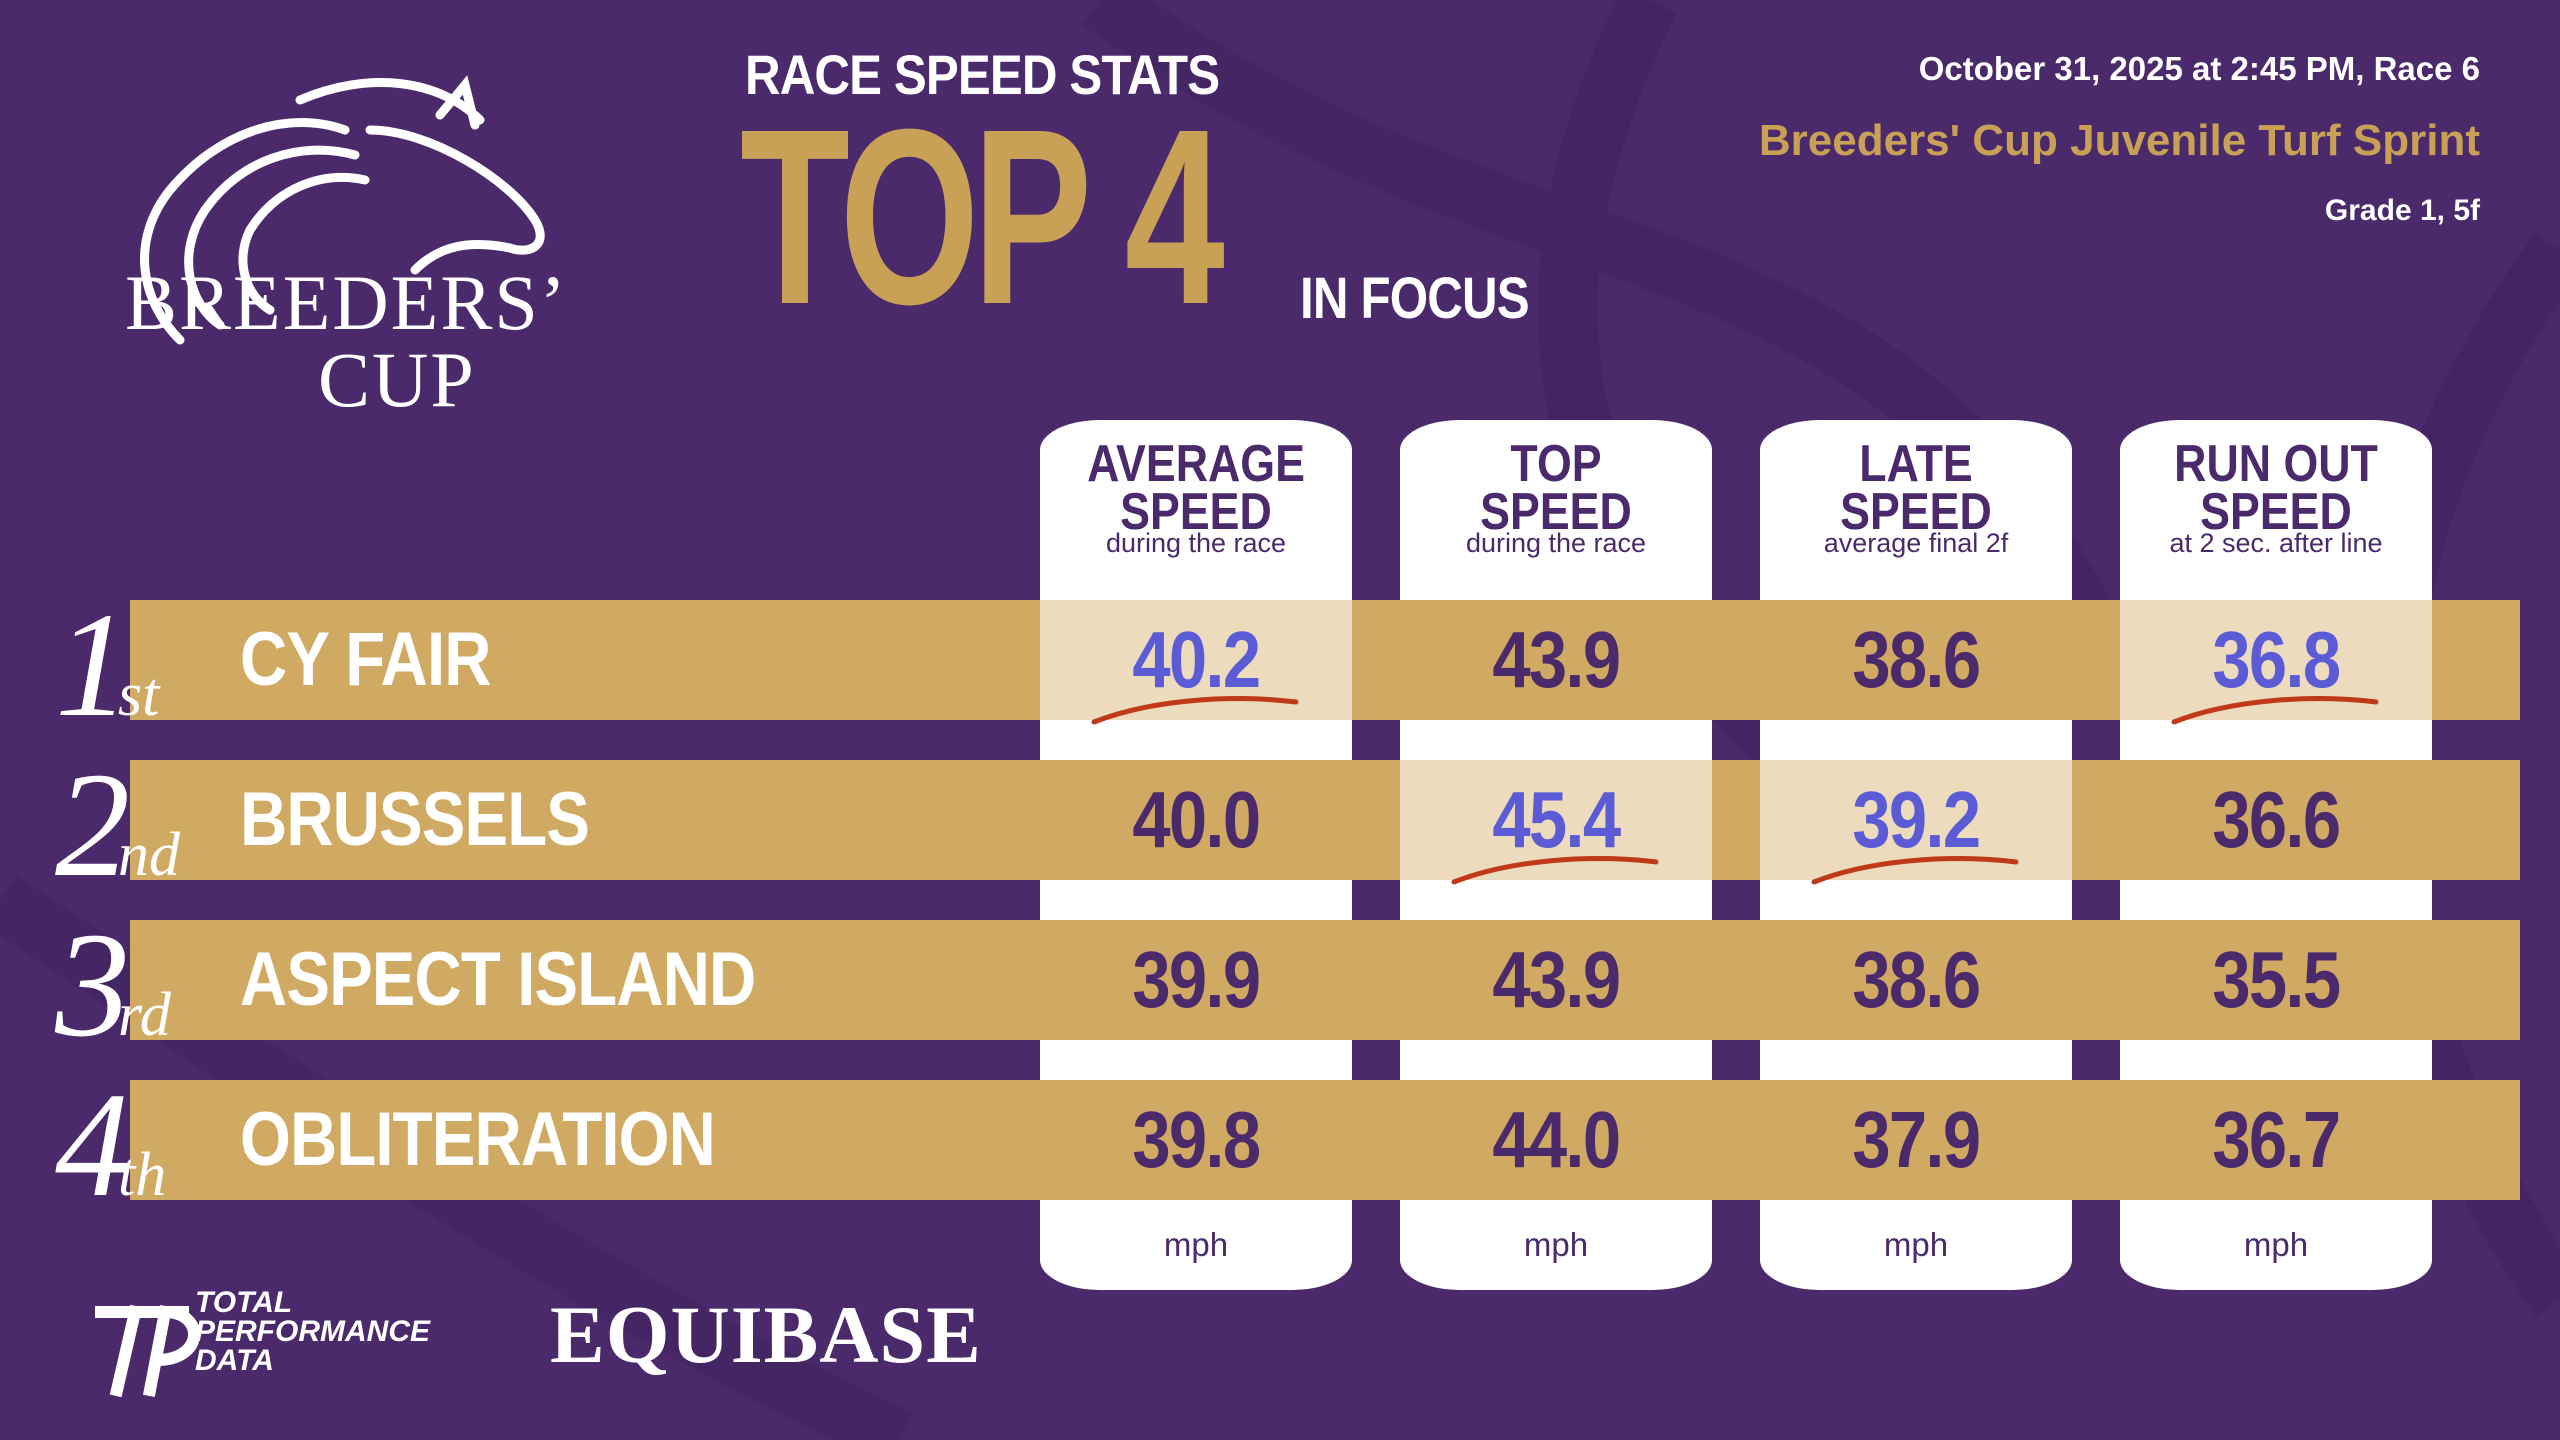 This screenshot has height=1440, width=2560. I want to click on rank-suffix: st, so click(139, 695).